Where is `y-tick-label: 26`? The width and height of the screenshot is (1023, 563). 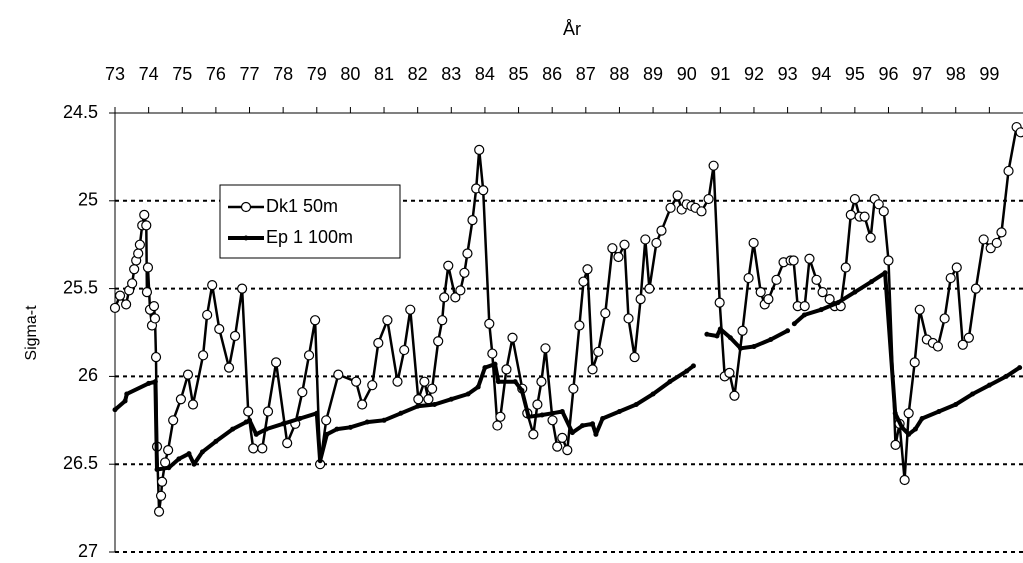
y-tick-label: 26 is located at coordinates (88, 375).